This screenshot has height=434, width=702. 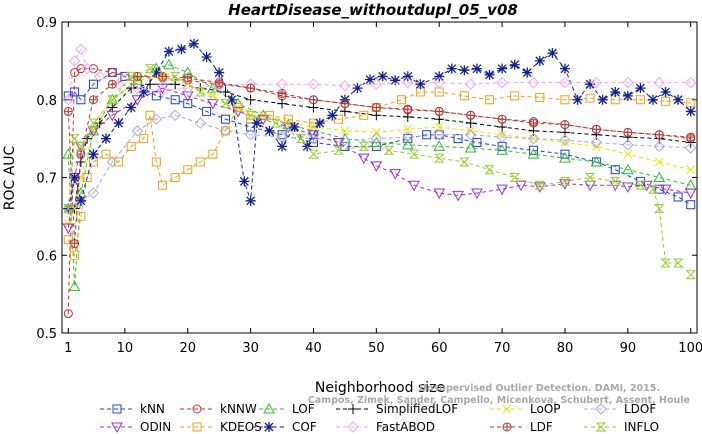 I want to click on y-tick-label: 0.8, so click(x=46, y=101).